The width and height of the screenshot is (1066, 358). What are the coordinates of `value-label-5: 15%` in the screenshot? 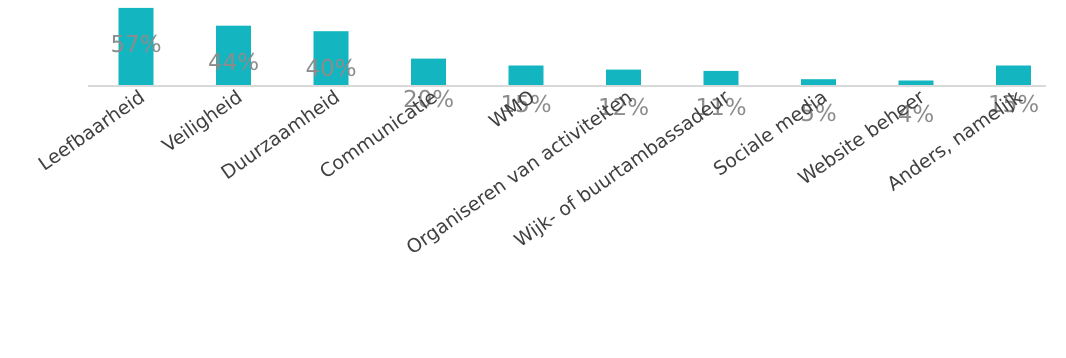 It's located at (525, 105).